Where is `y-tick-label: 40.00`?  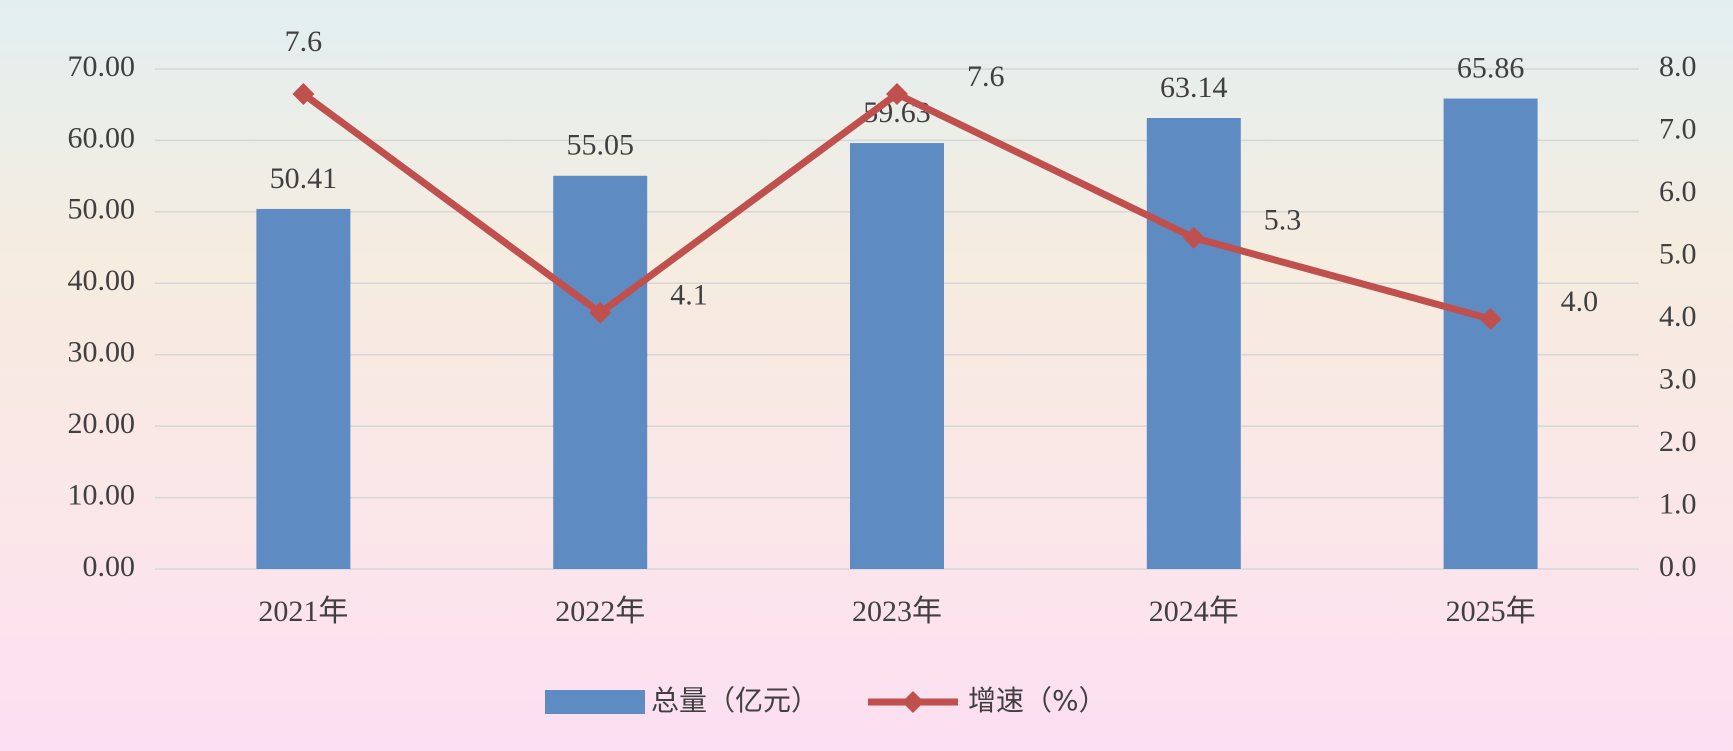 y-tick-label: 40.00 is located at coordinates (102, 280).